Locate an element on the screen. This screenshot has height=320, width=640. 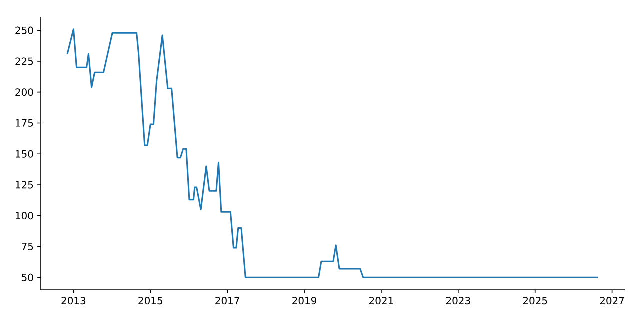
y-tick-label: 250 is located at coordinates (25, 30).